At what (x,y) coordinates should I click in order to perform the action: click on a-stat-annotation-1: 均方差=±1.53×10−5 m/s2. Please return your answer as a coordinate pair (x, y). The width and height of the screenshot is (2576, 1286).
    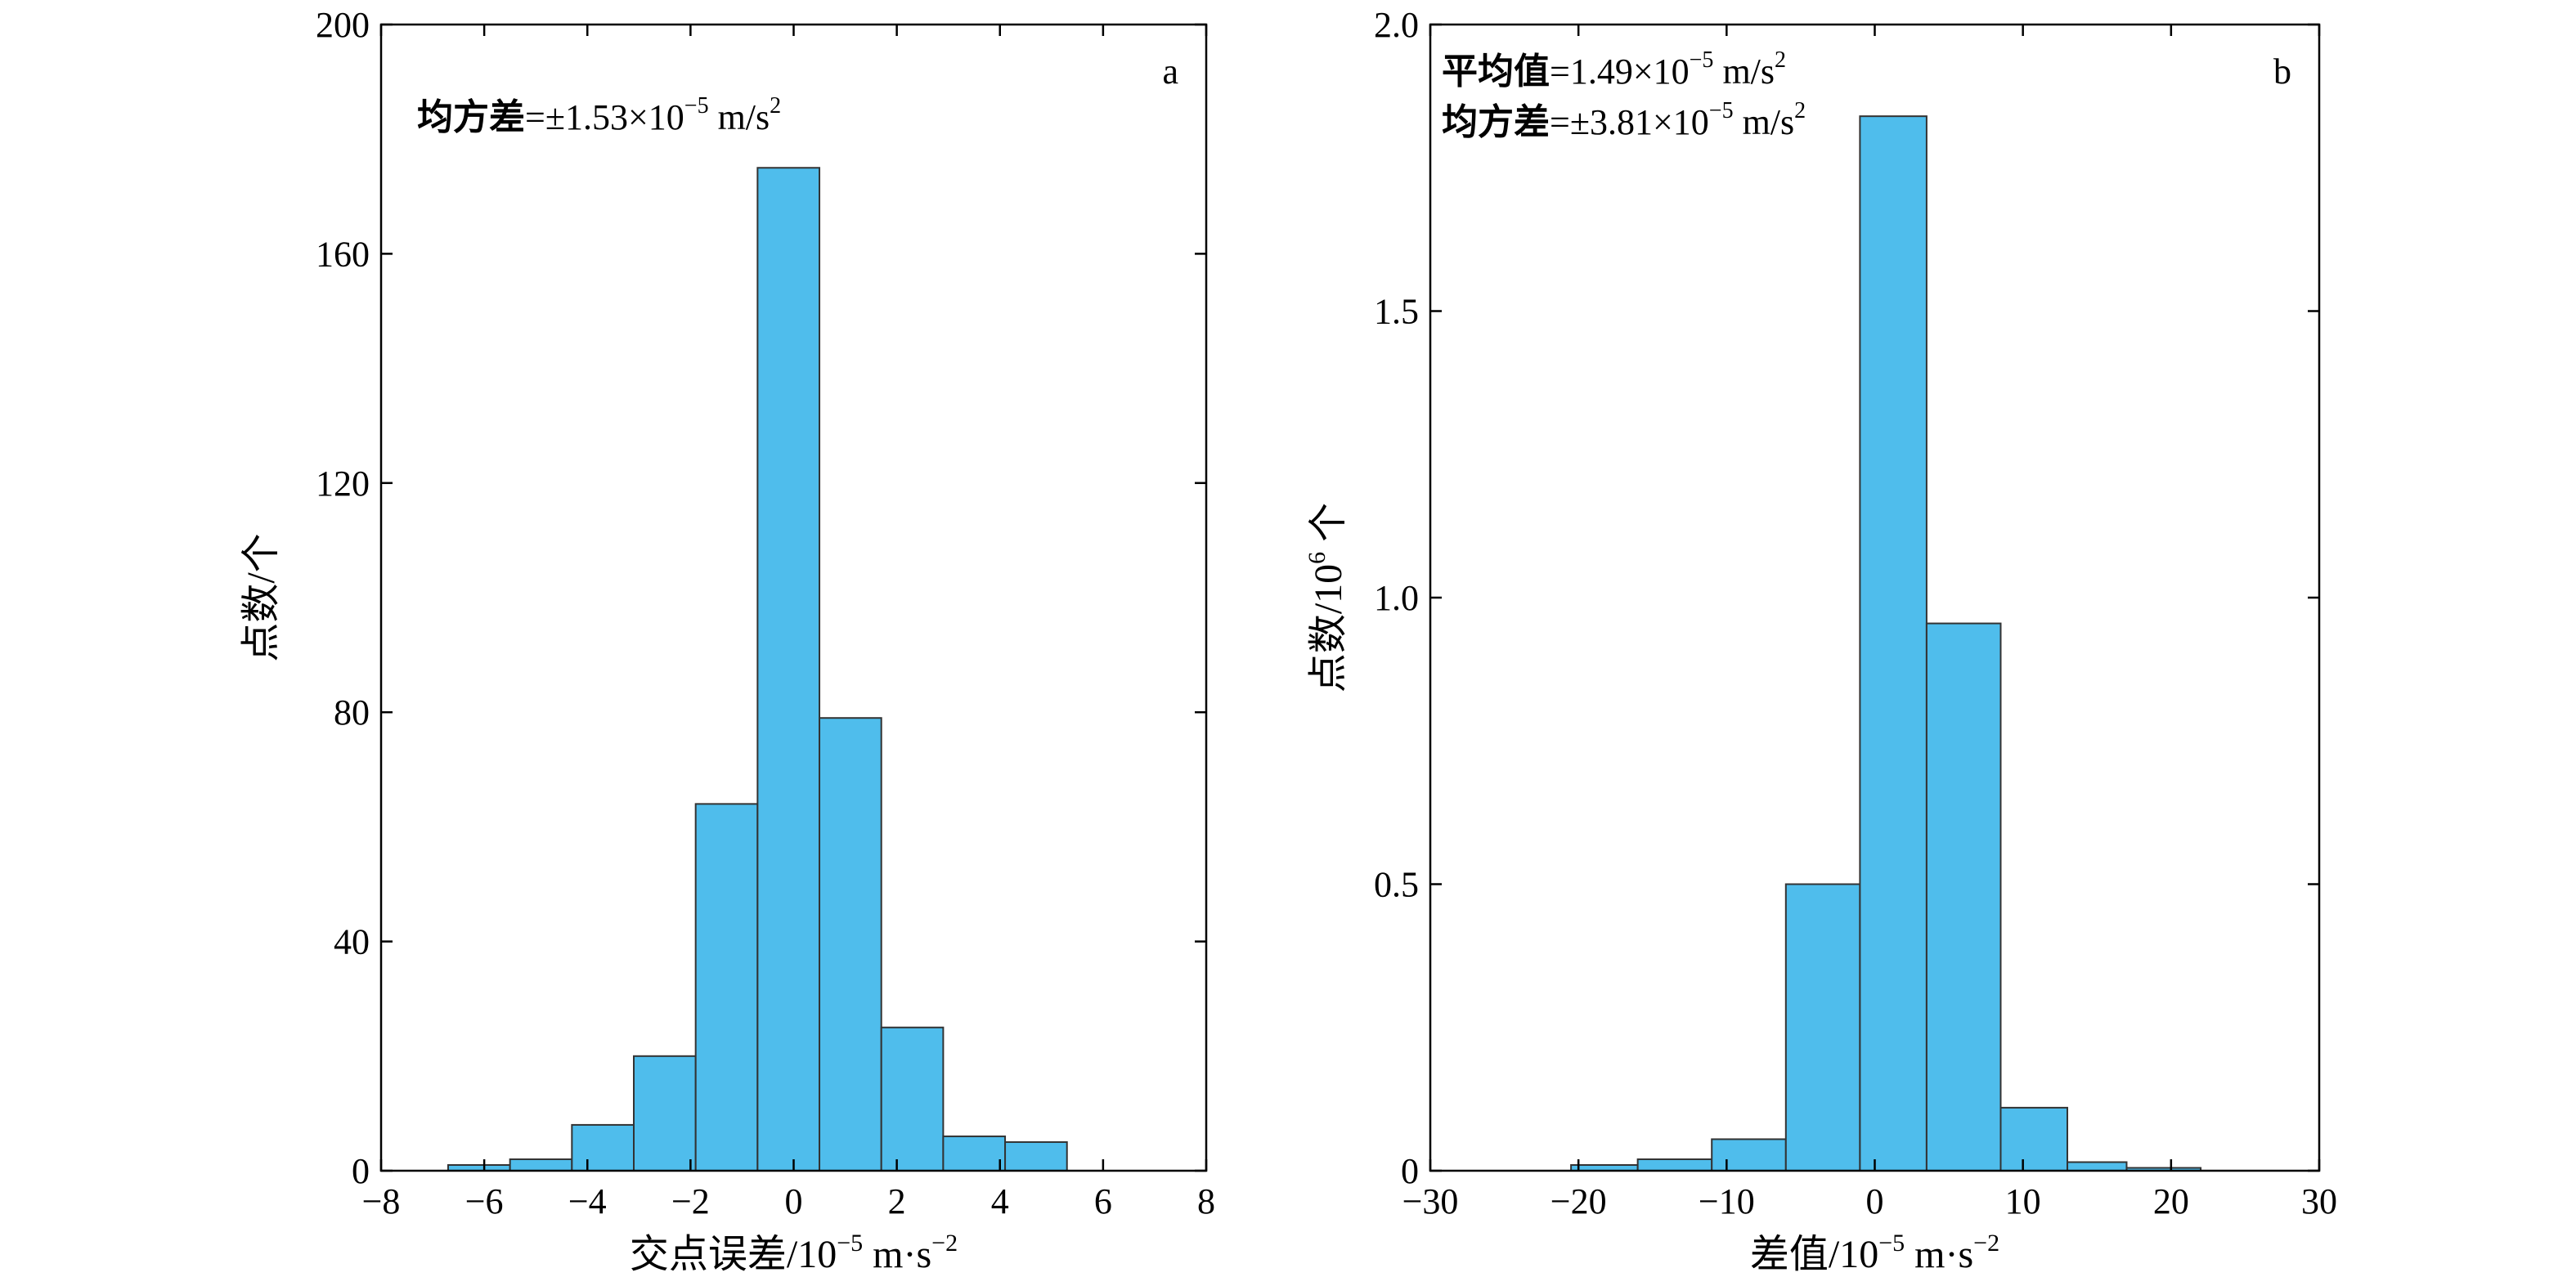
    Looking at the image, I should click on (599, 115).